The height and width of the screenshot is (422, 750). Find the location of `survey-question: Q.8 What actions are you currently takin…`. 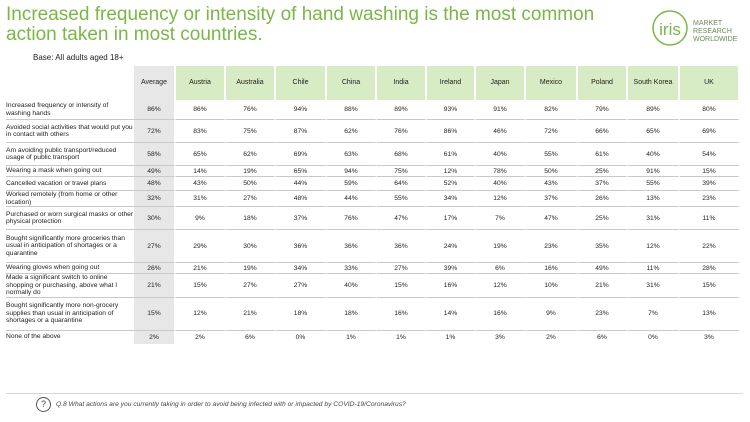

survey-question: Q.8 What actions are you currently takin… is located at coordinates (231, 404).